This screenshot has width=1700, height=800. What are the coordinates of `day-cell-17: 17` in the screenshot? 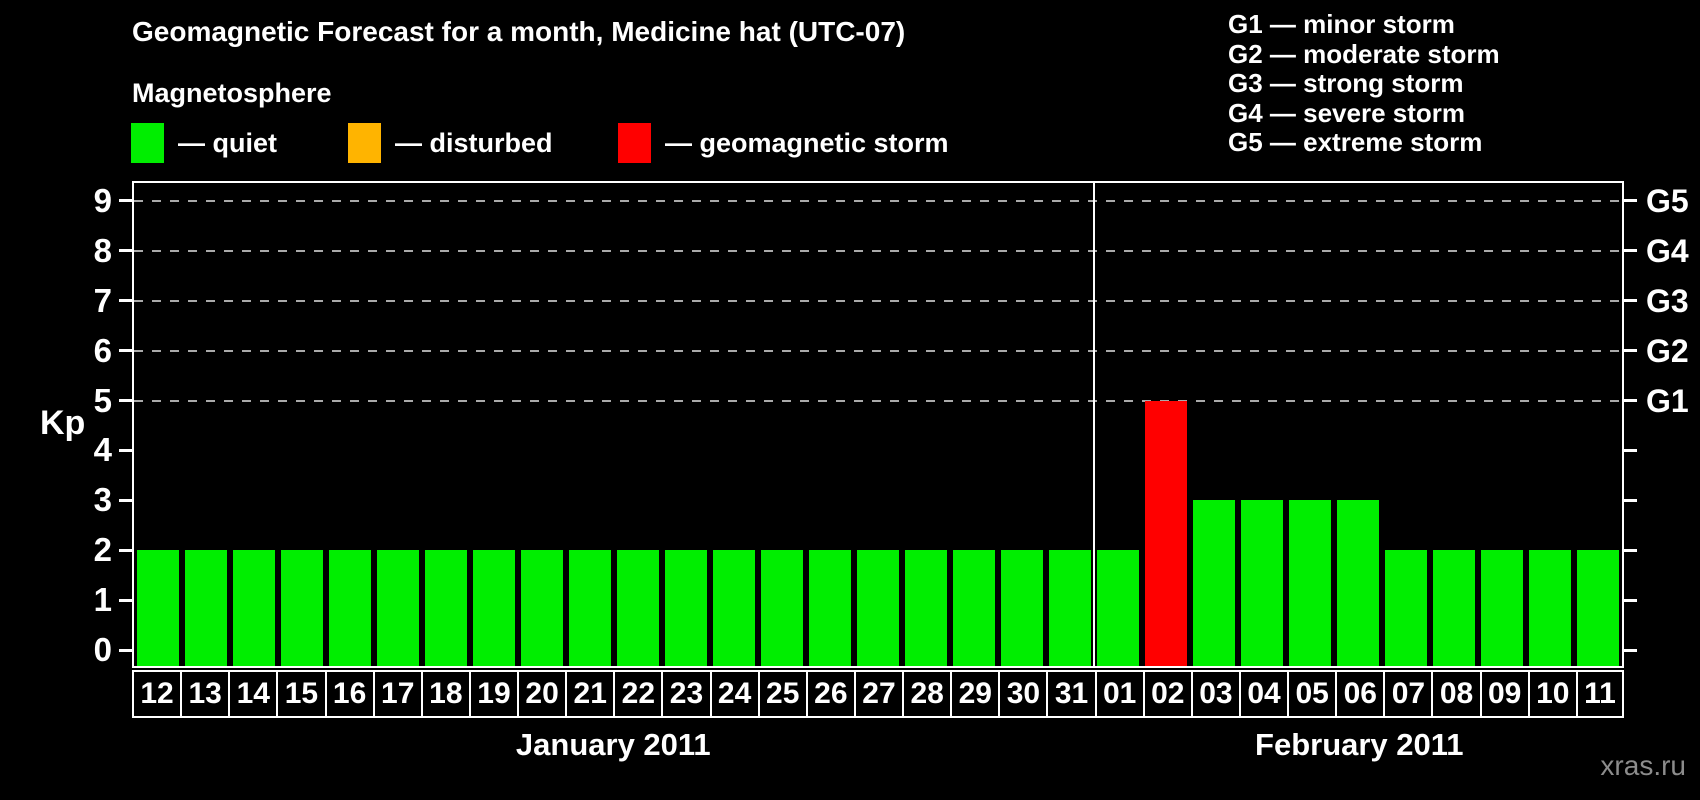 It's located at (397, 694).